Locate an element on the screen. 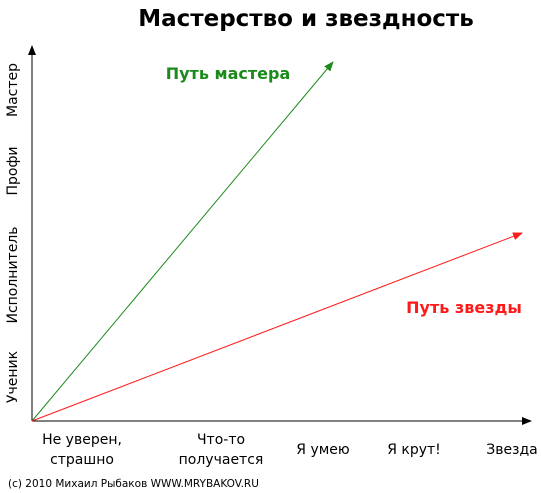  x-label: получается is located at coordinates (221, 460).